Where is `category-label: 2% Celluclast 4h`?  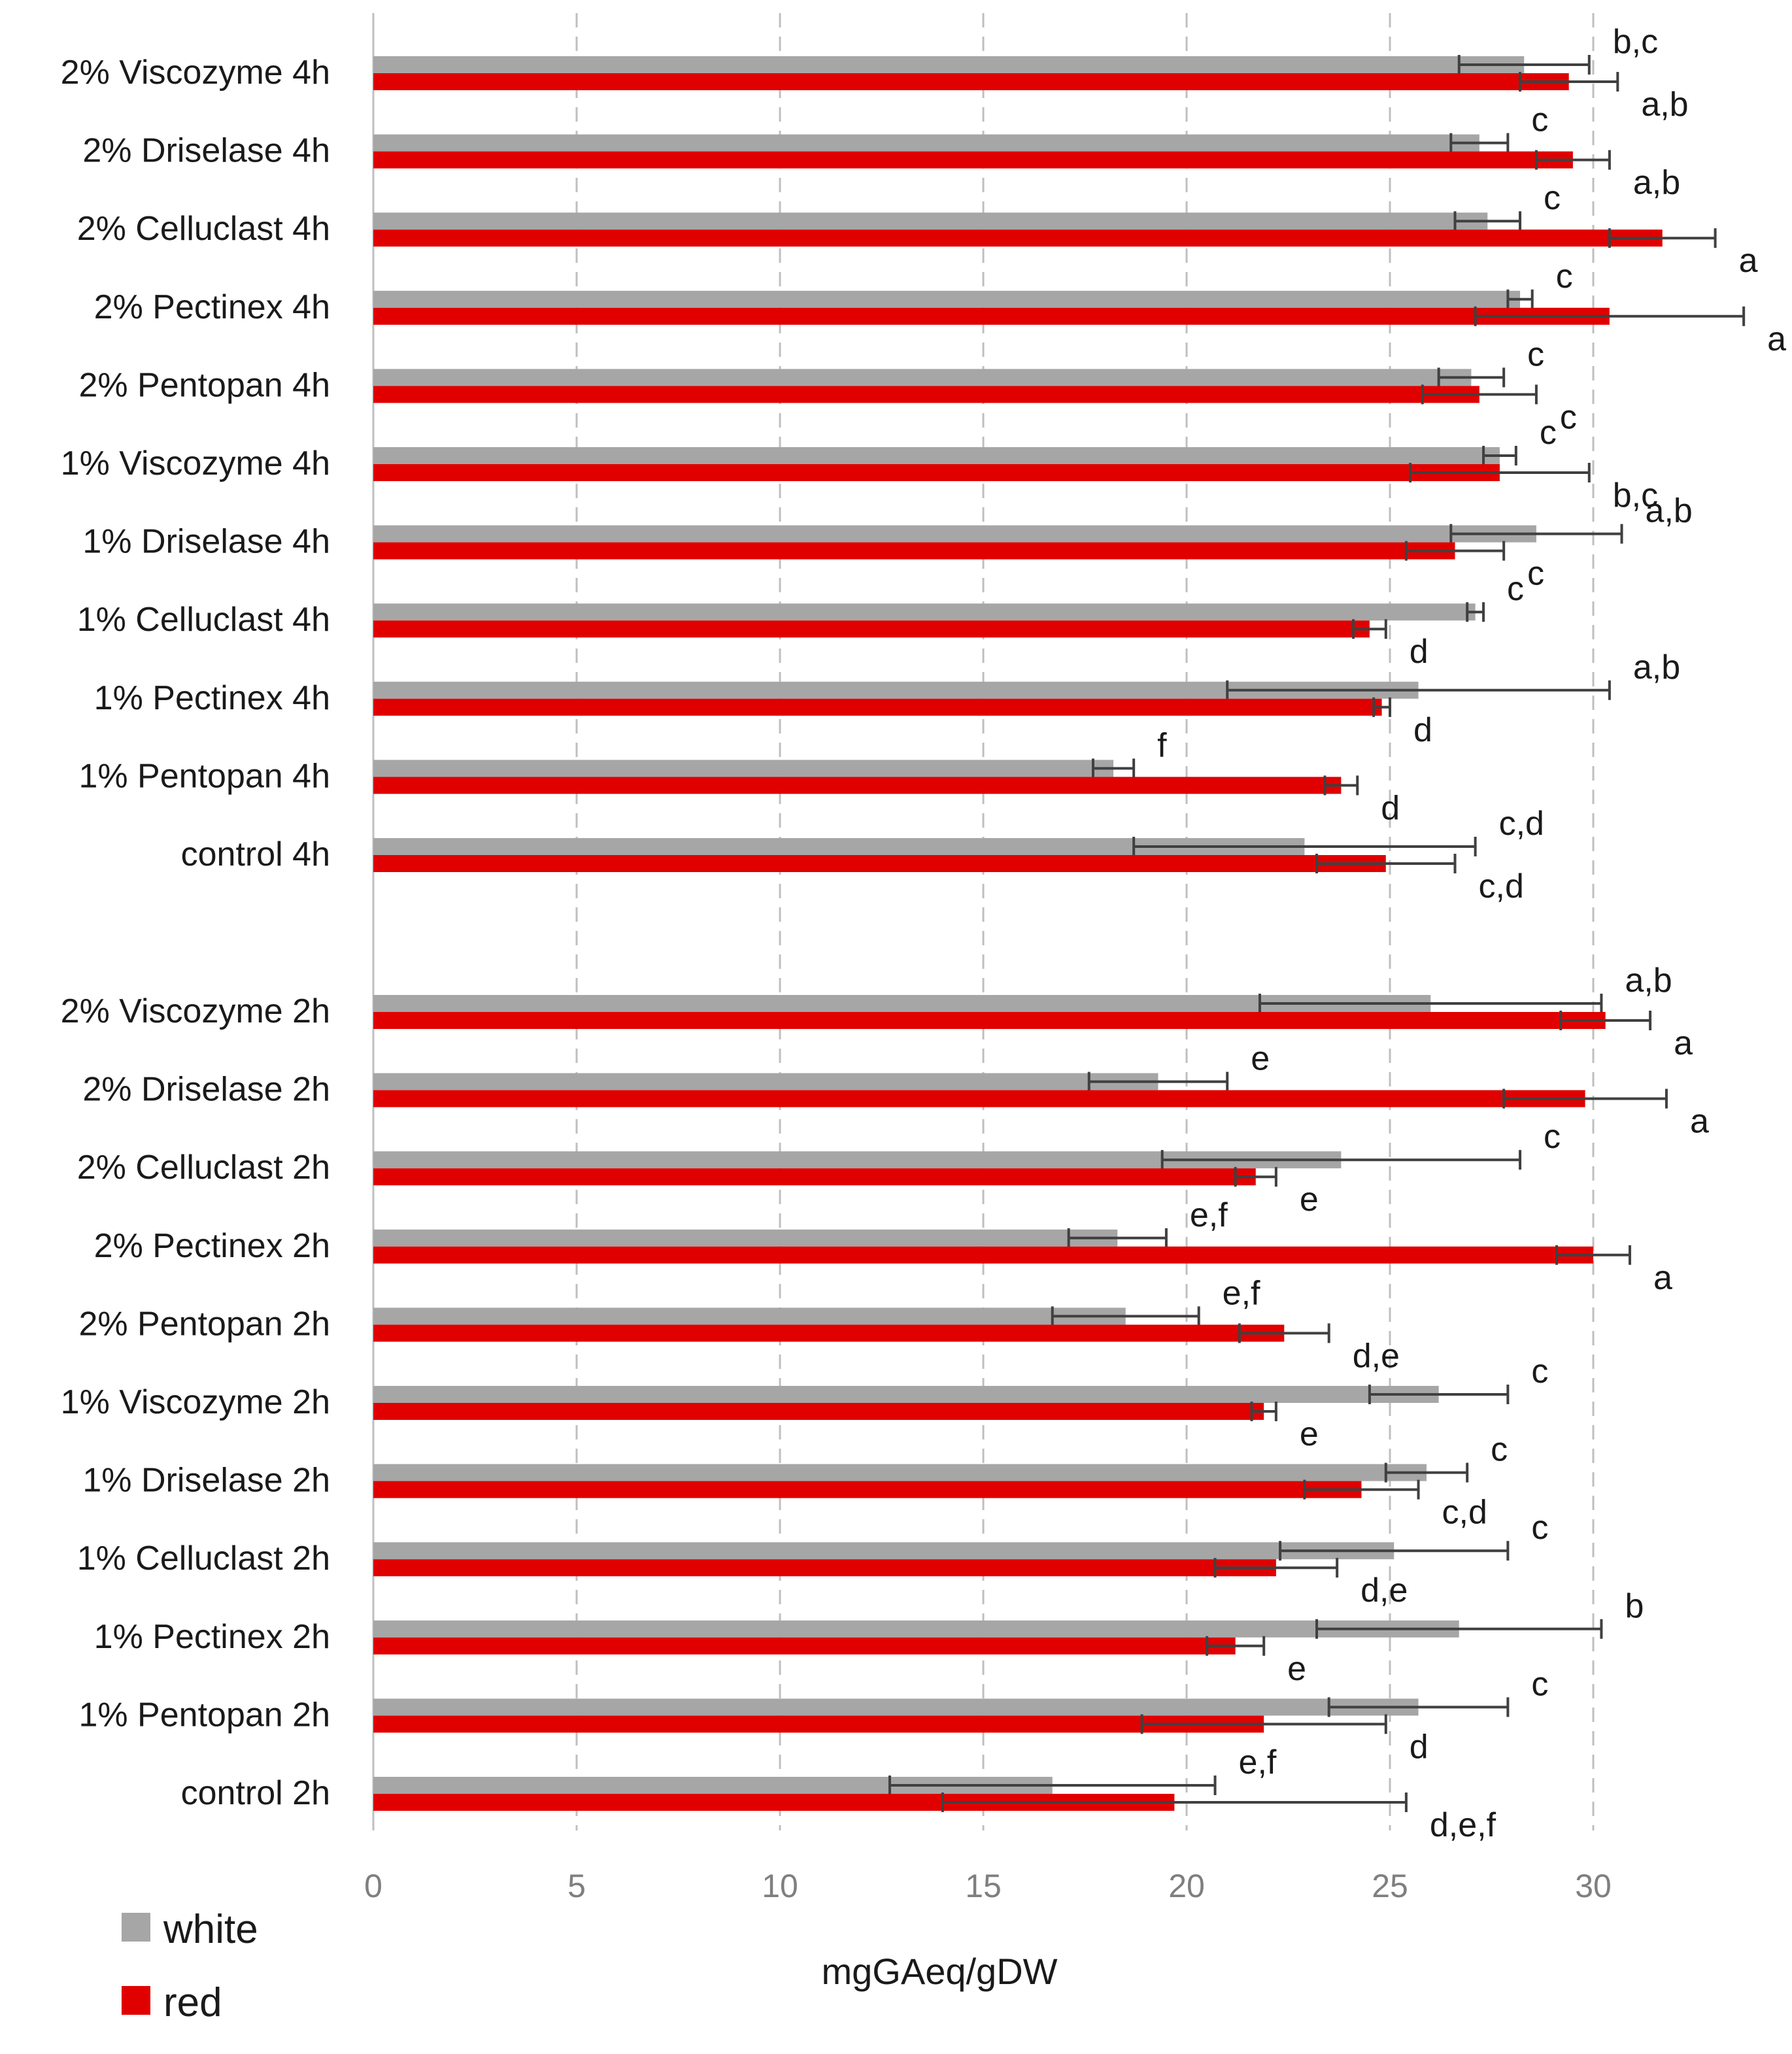 category-label: 2% Celluclast 4h is located at coordinates (203, 229).